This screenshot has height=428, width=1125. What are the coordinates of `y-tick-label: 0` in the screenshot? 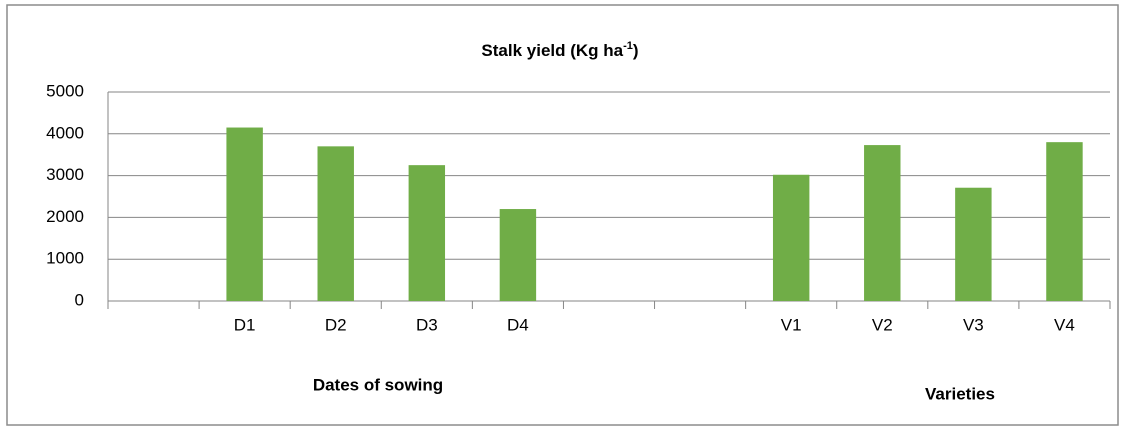 It's located at (79, 299).